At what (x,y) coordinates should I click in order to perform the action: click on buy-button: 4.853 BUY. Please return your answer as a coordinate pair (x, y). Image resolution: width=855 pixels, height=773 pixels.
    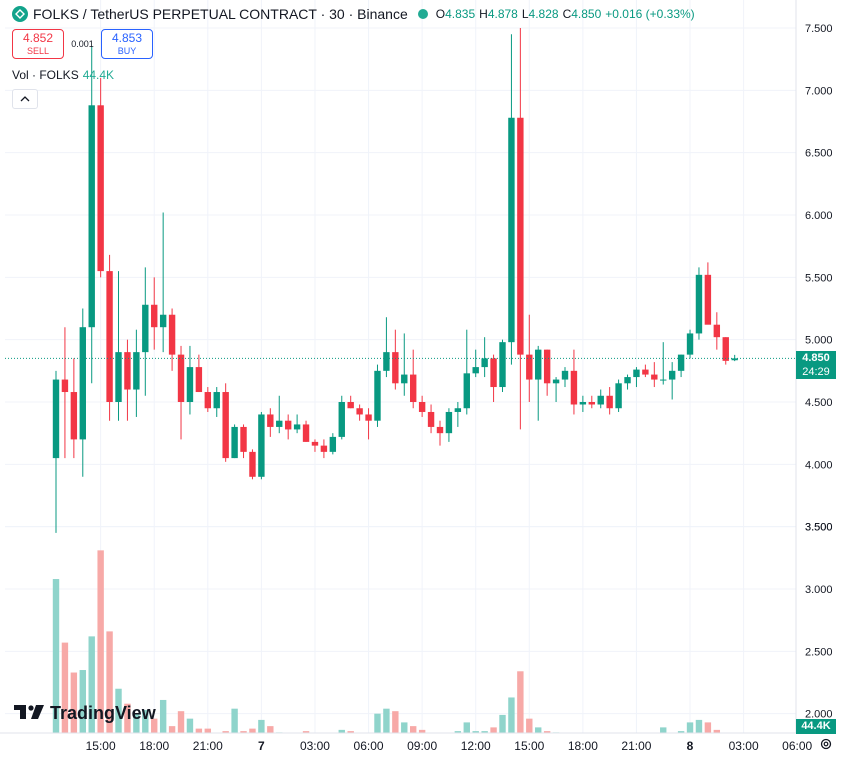
    Looking at the image, I should click on (127, 44).